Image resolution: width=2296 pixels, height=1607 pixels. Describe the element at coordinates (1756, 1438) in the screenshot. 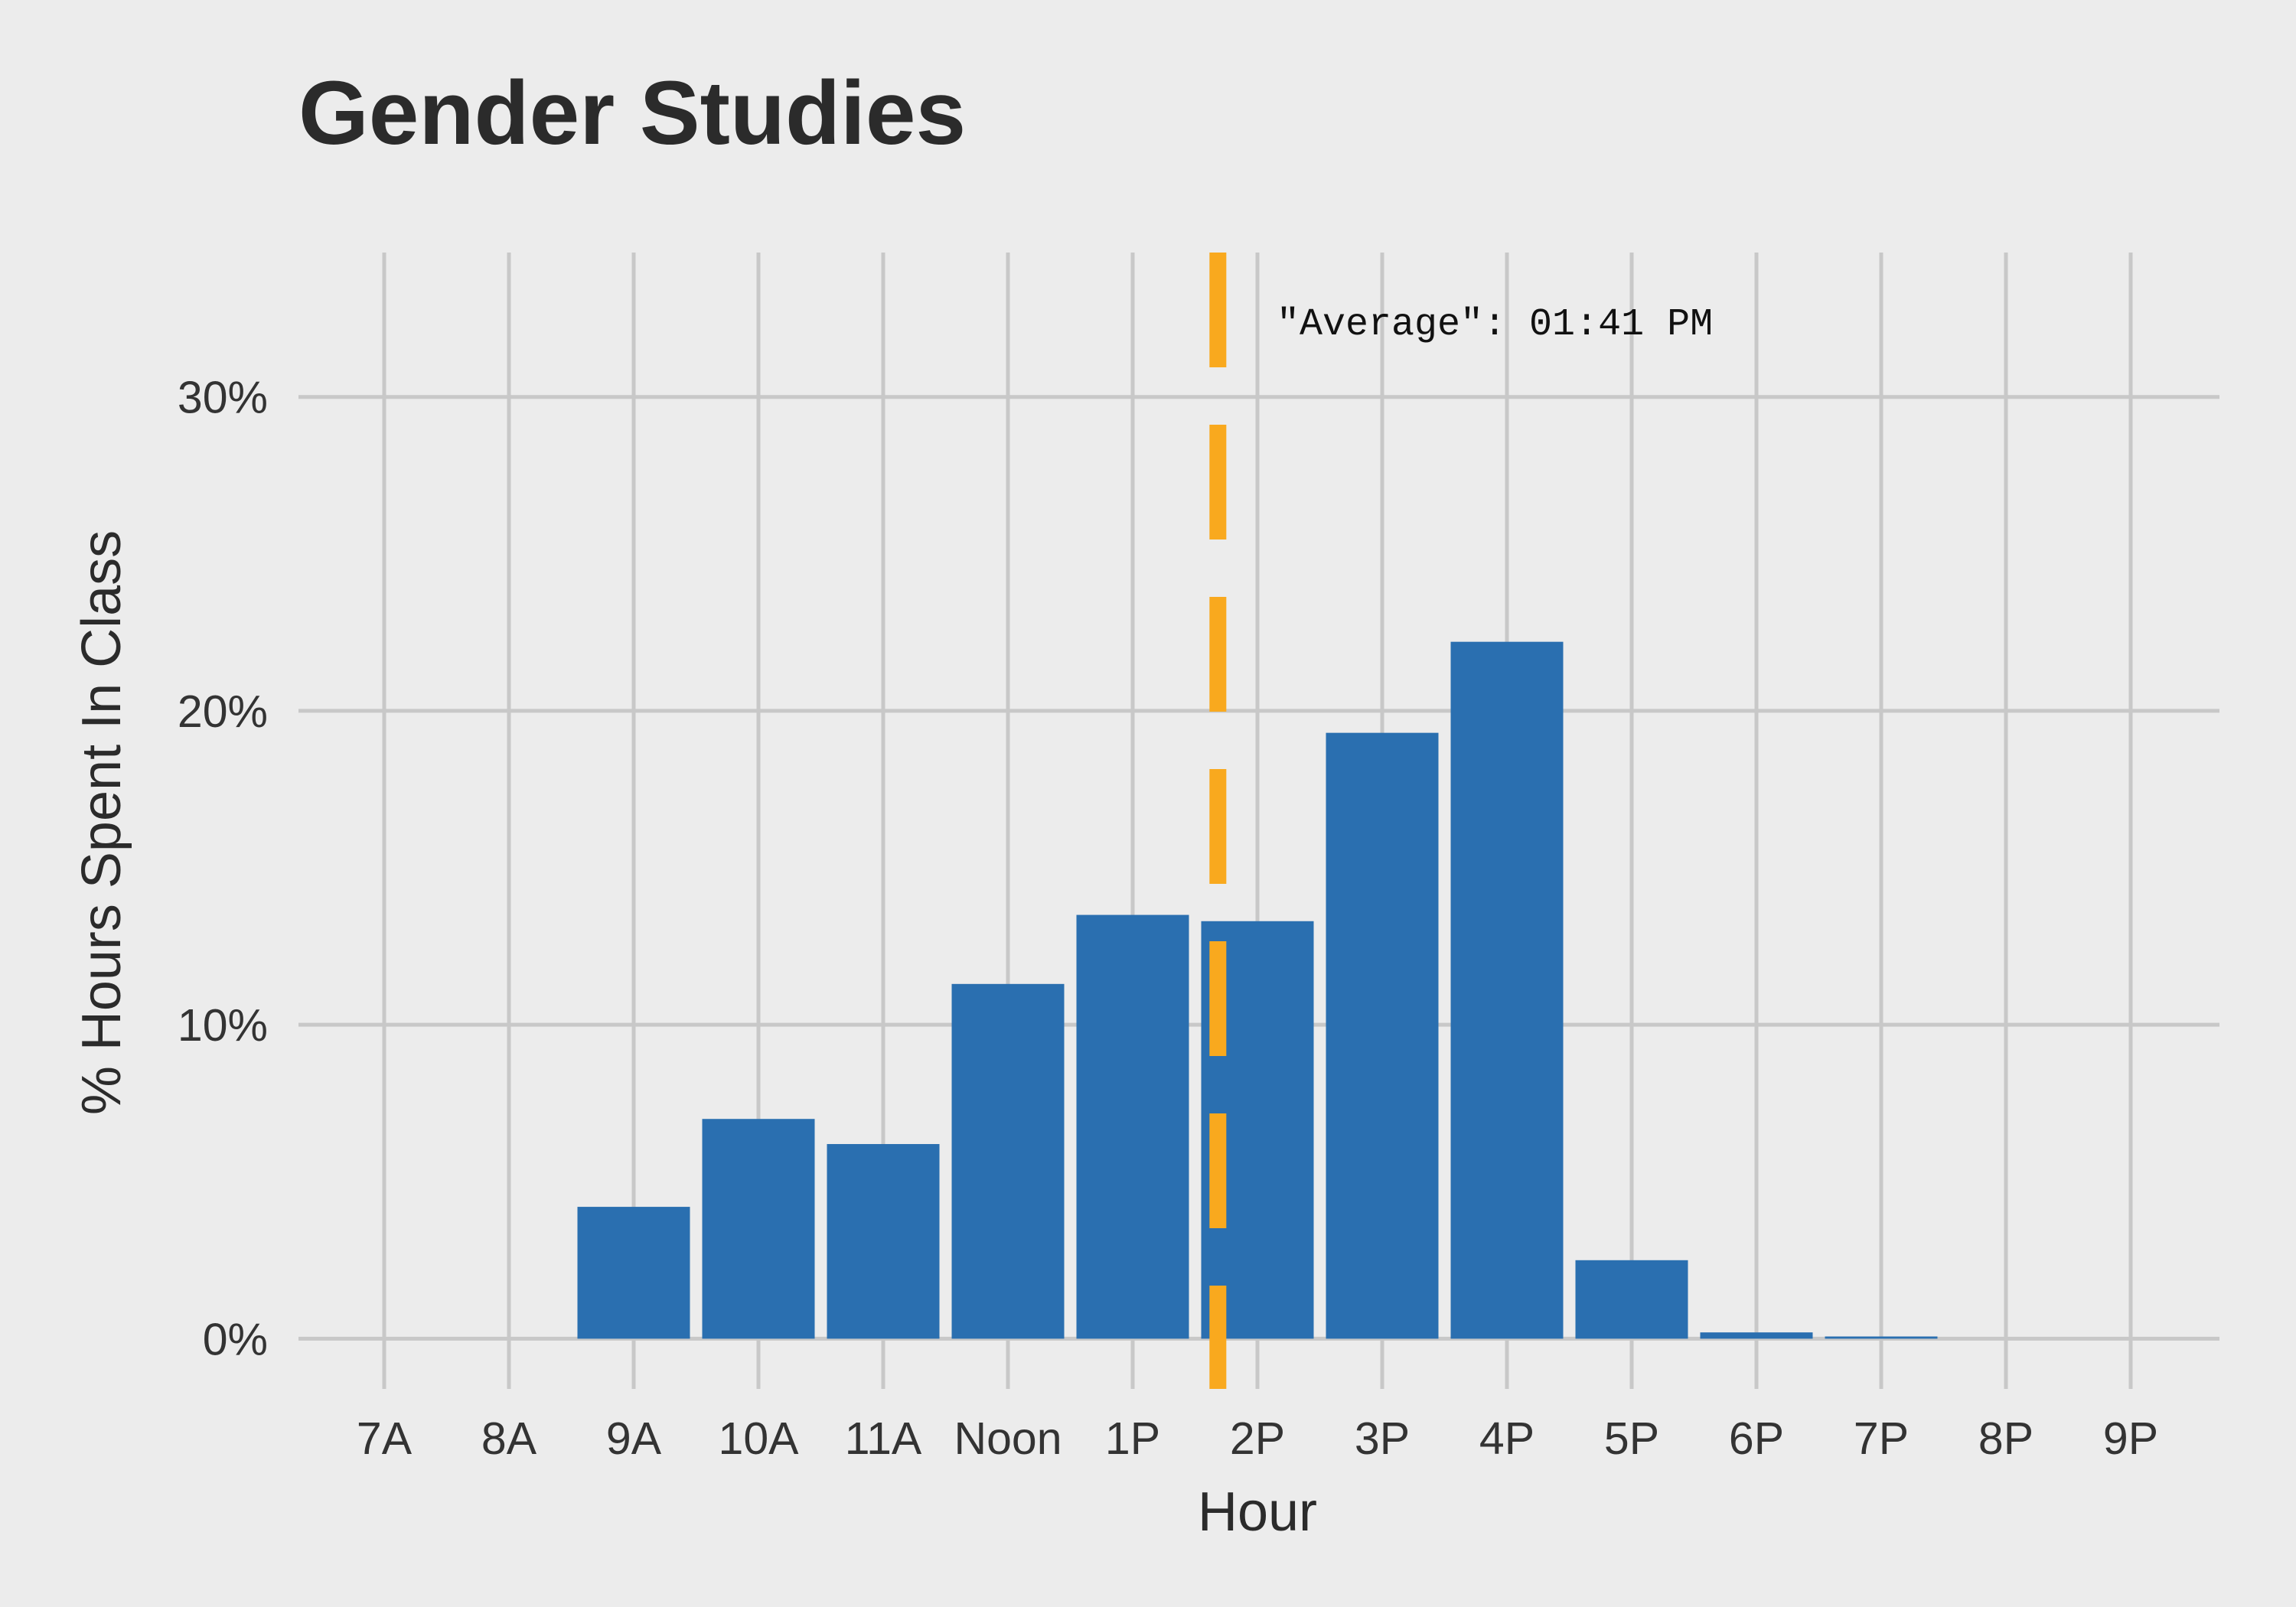

I see `x-tick-label: 6P` at that location.